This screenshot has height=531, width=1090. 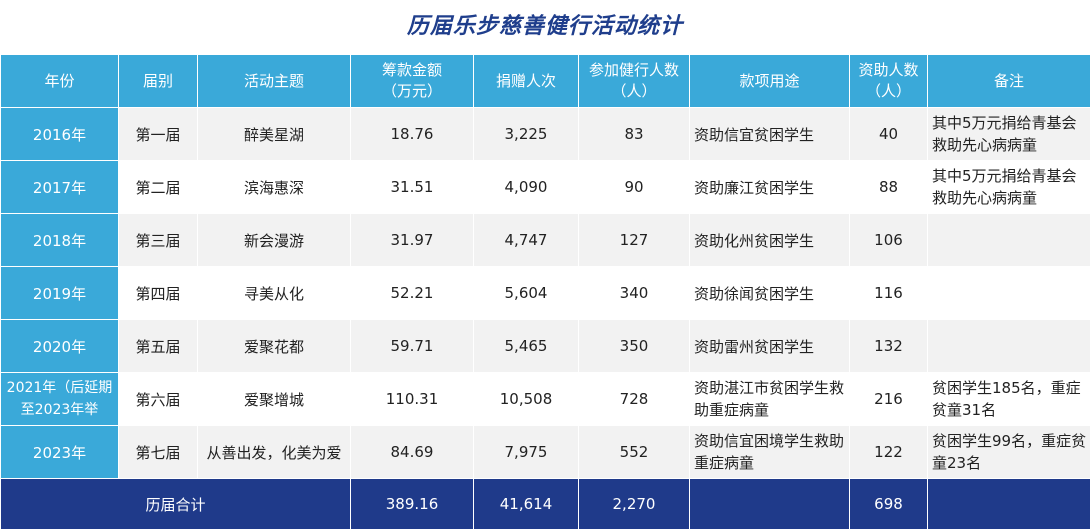 I want to click on col-header-note: 备注, so click(x=1008, y=81).